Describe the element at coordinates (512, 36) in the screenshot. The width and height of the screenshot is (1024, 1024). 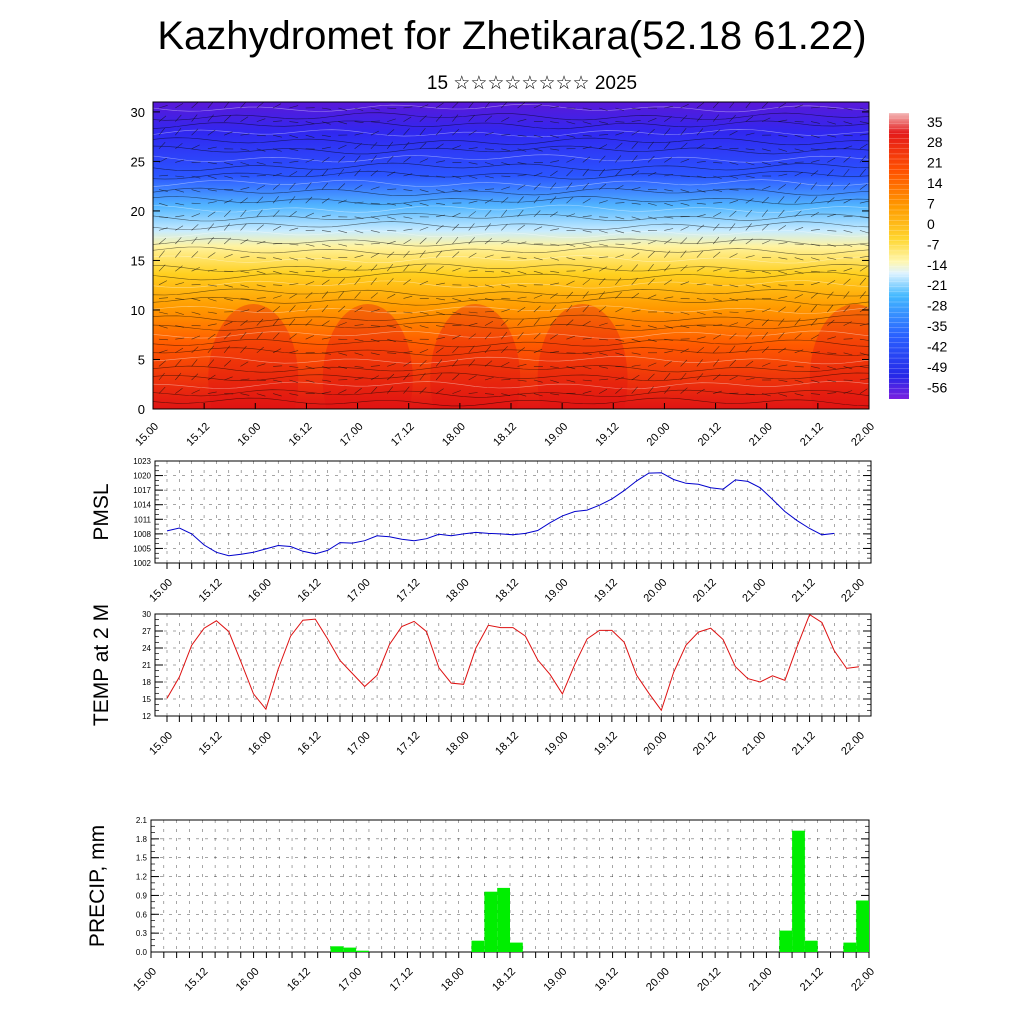
I see `chart-title: Kazhydromet for Zhetikara(52.18 61.22)` at that location.